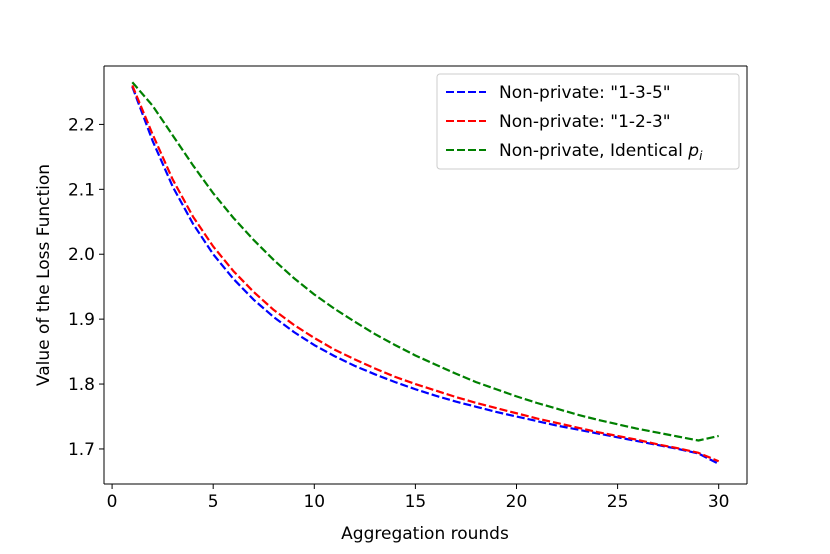 The image size is (830, 554). Describe the element at coordinates (618, 502) in the screenshot. I see `x-tick-label-25: 25` at that location.